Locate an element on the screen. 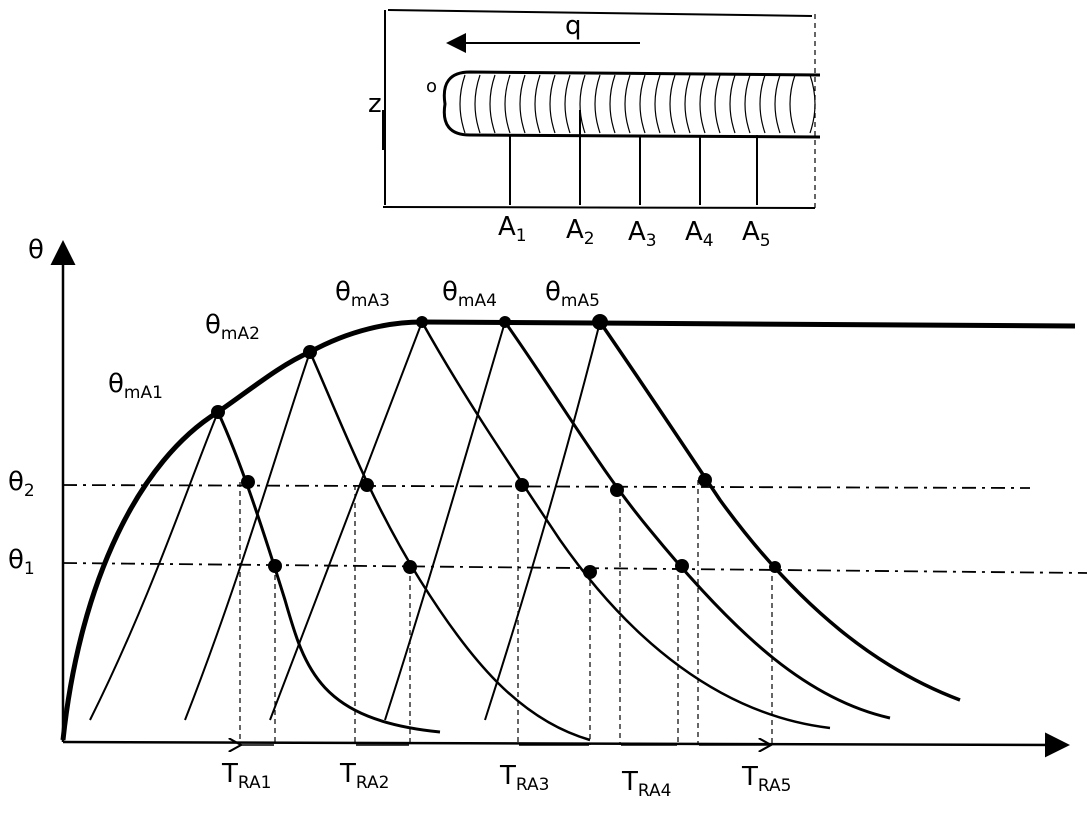 Image resolution: width=1087 pixels, height=826 pixels. maximum-label: θmA2 is located at coordinates (232, 327).